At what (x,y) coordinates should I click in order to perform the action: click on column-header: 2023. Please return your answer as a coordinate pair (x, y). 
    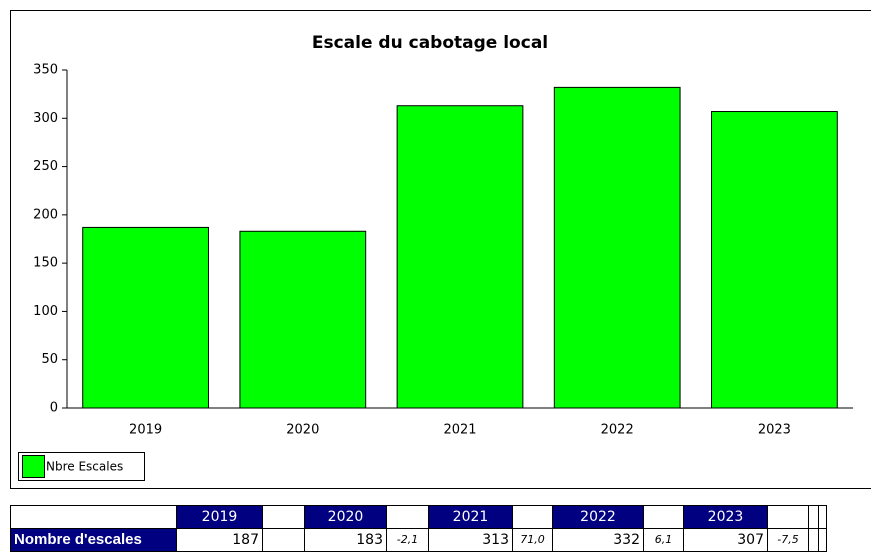
    Looking at the image, I should click on (725, 517).